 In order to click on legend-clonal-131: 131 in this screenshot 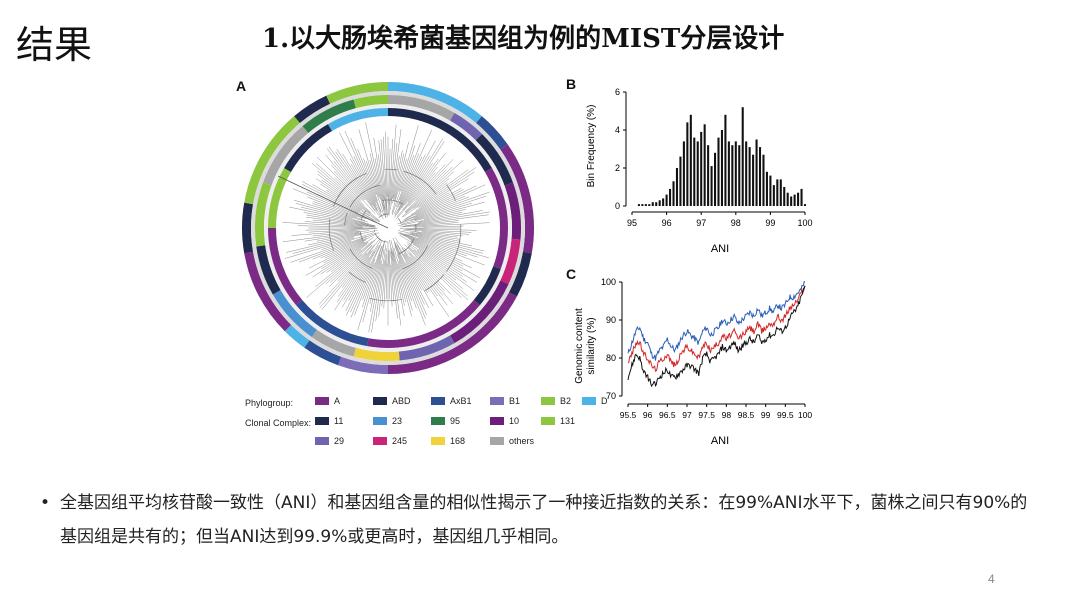, I will do `click(558, 421)`.